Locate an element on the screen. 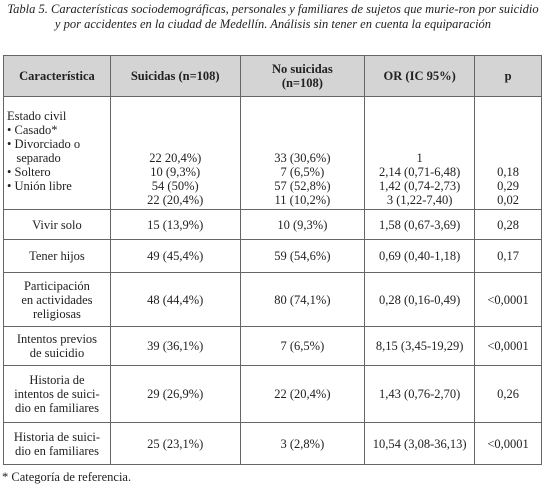  cell-line: religiosas is located at coordinates (56, 313).